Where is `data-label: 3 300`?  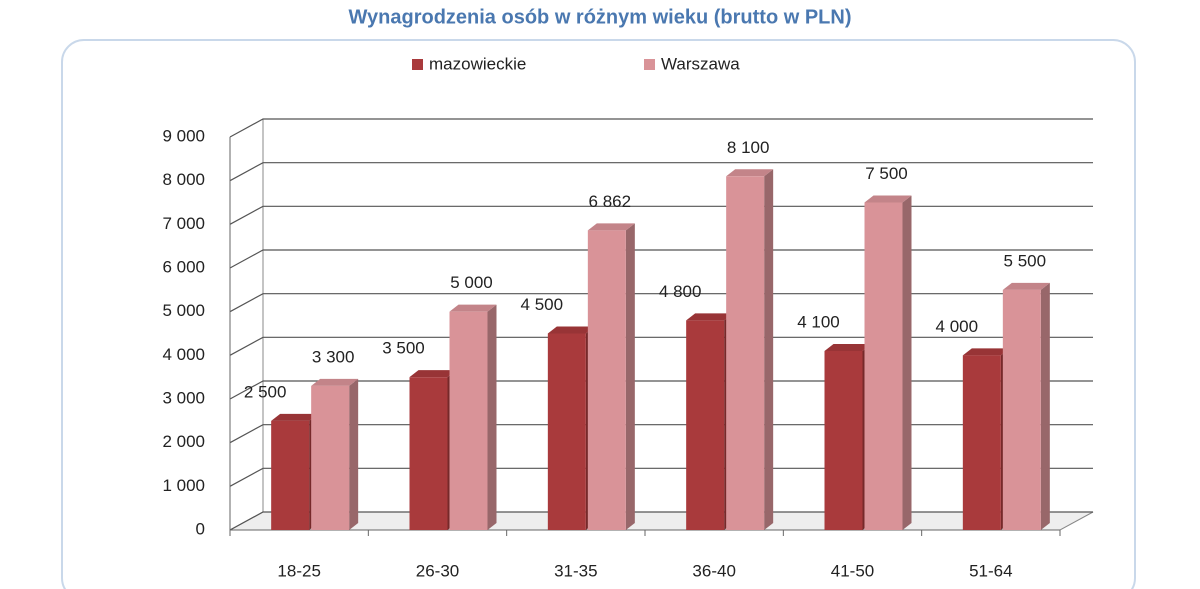 data-label: 3 300 is located at coordinates (333, 356).